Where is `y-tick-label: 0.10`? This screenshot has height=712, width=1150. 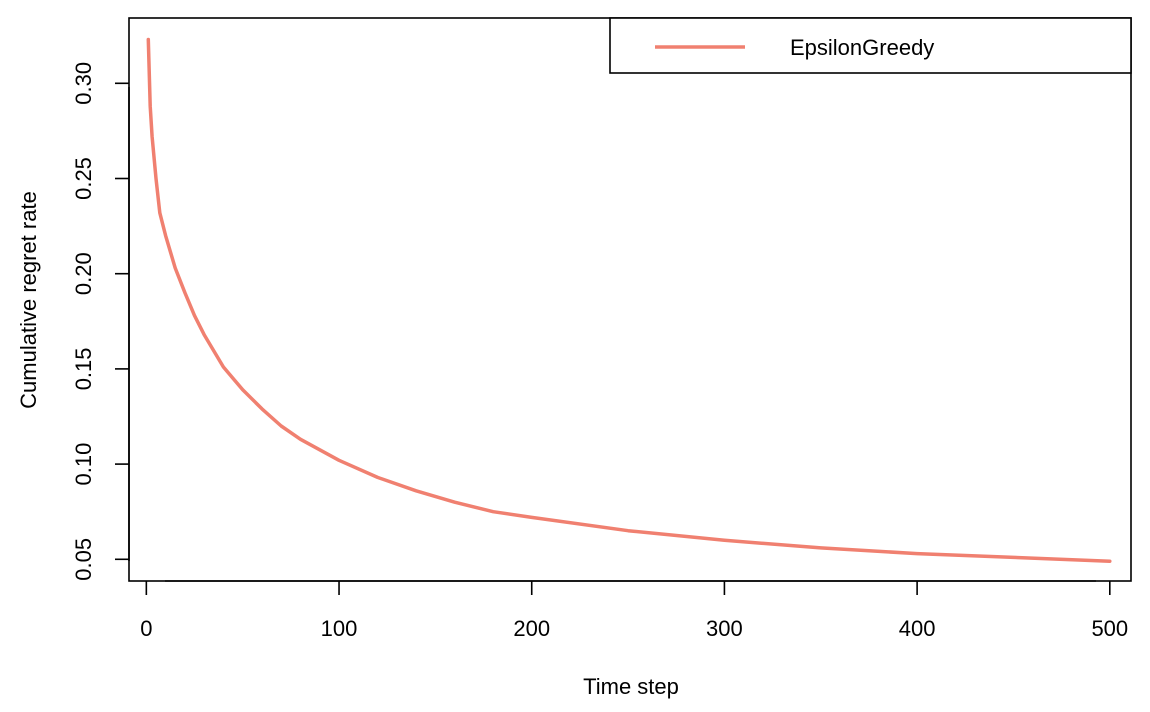 y-tick-label: 0.10 is located at coordinates (83, 464).